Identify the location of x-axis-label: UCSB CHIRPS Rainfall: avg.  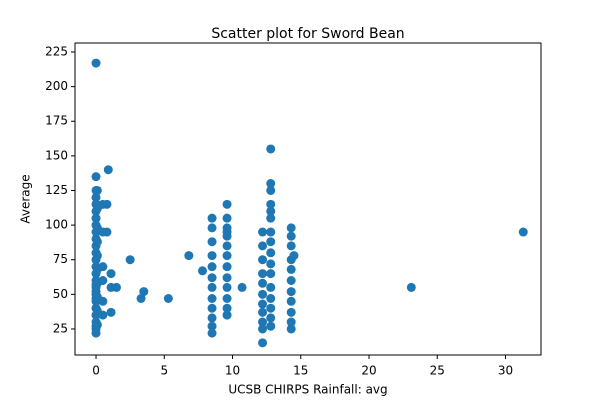
(307, 390).